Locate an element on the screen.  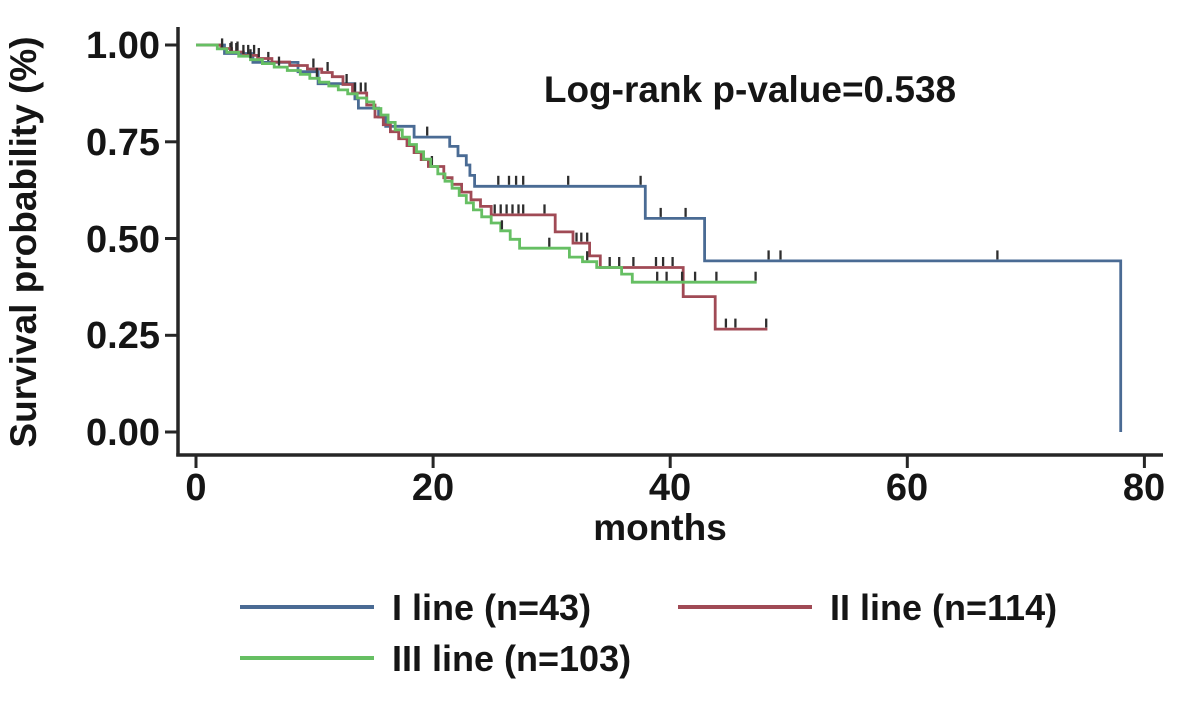
x-tick-label-60: 60 is located at coordinates (907, 488).